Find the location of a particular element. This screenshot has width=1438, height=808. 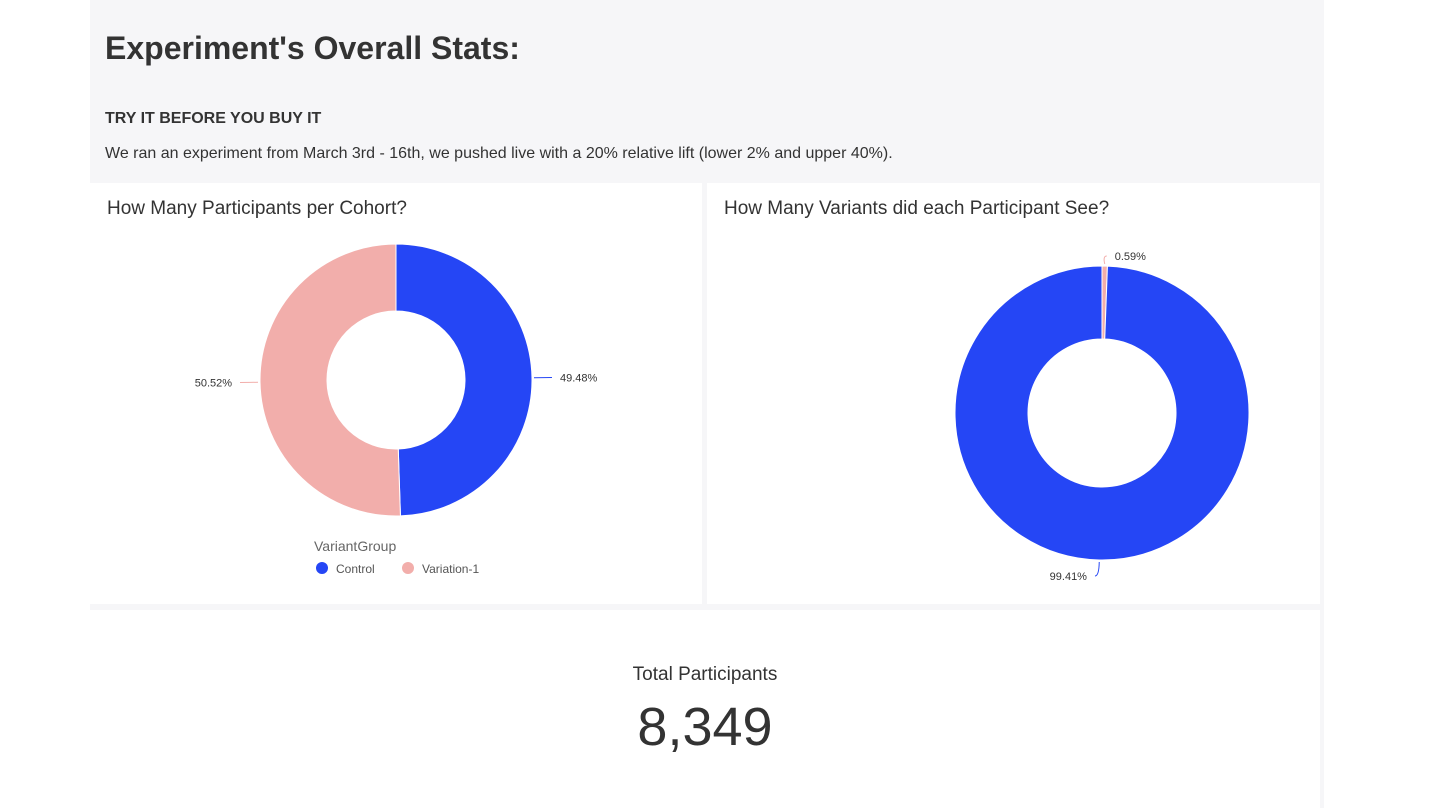

data-label: 49.48% is located at coordinates (579, 379).